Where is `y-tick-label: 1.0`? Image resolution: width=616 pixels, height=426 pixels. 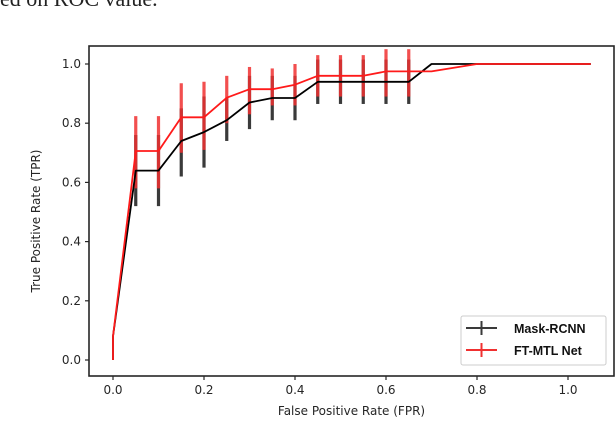
y-tick-label: 1.0 is located at coordinates (71, 64).